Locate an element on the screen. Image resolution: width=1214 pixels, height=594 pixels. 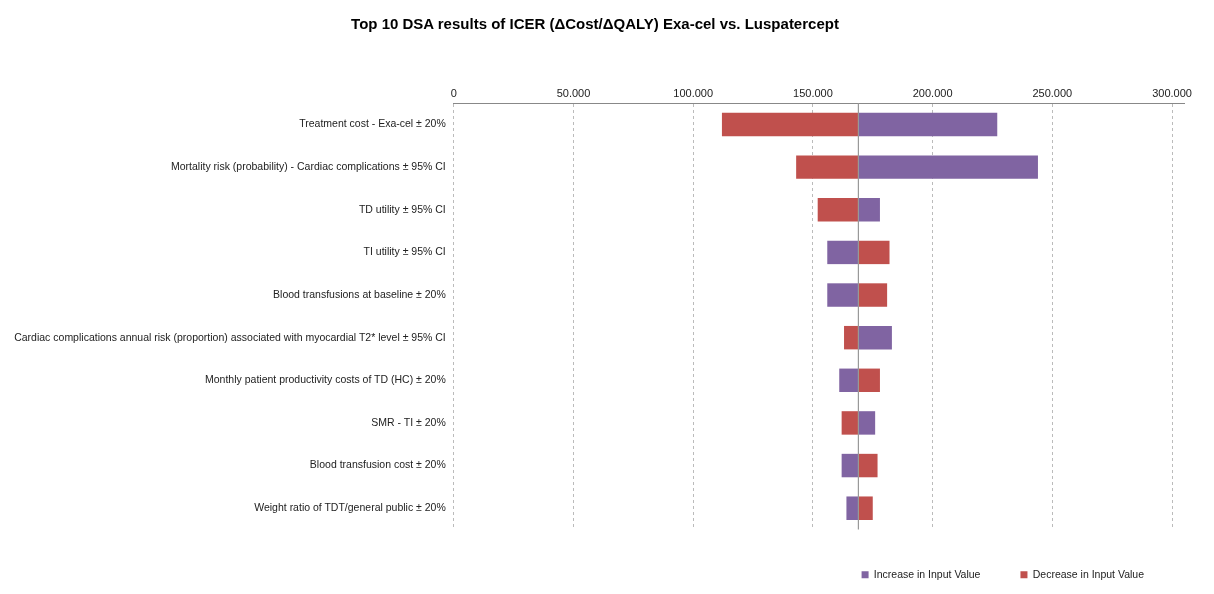
legend-label: Decrease in Input Value is located at coordinates (1088, 573).